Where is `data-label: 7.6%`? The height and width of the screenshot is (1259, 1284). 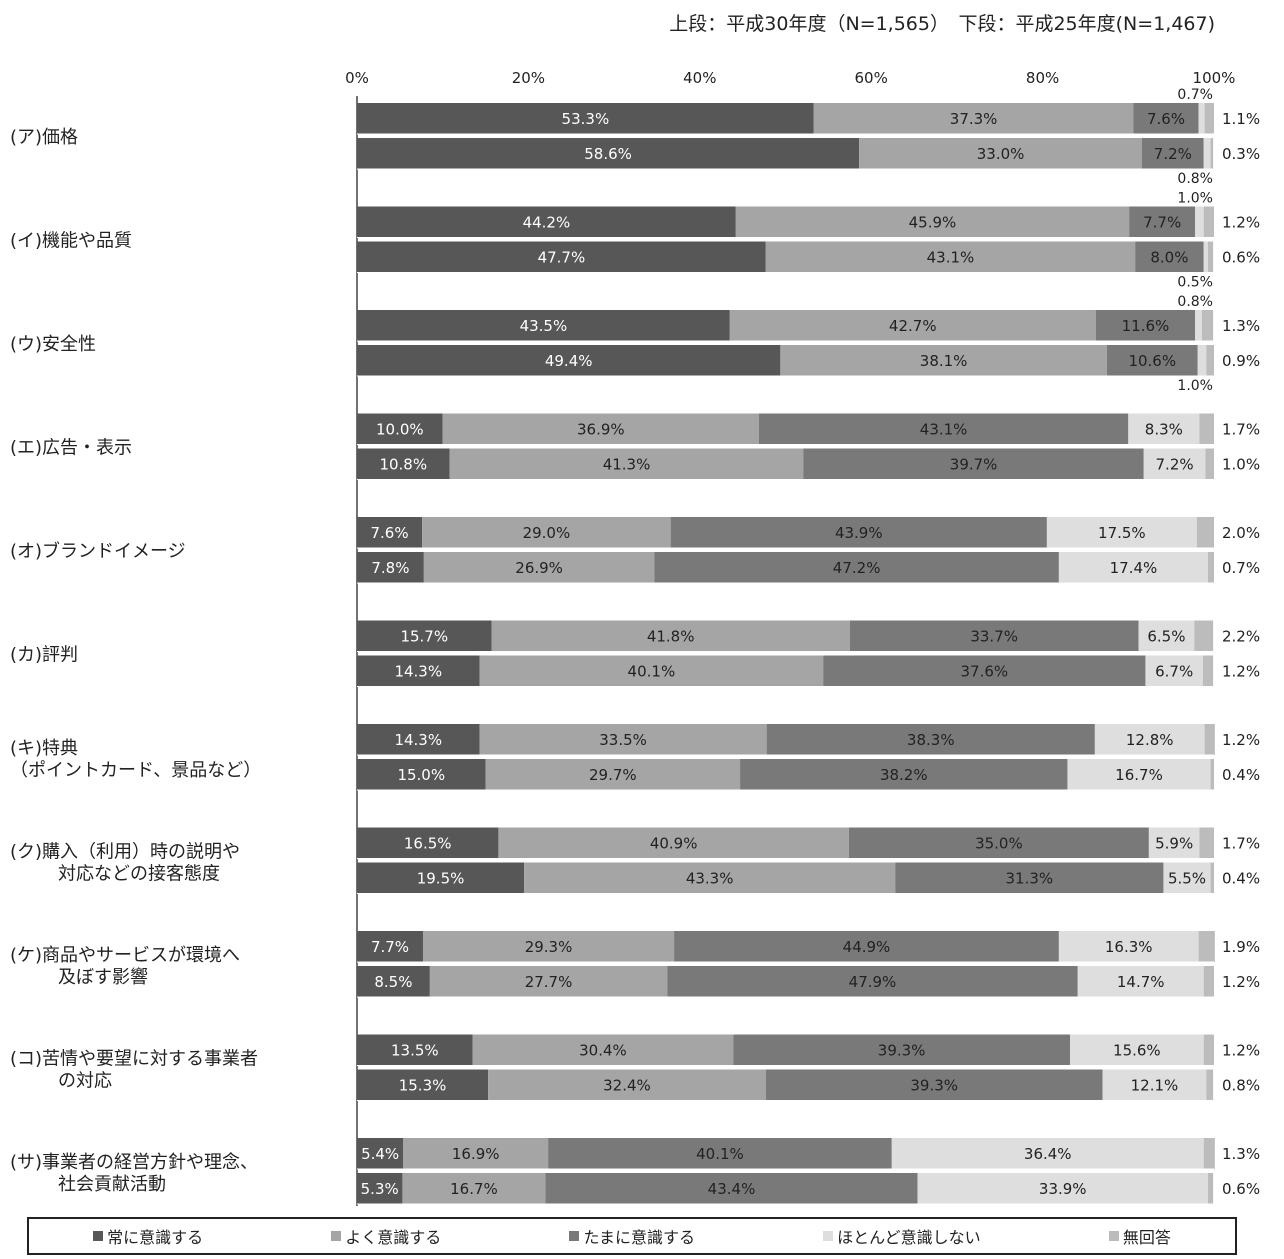 data-label: 7.6% is located at coordinates (1166, 119).